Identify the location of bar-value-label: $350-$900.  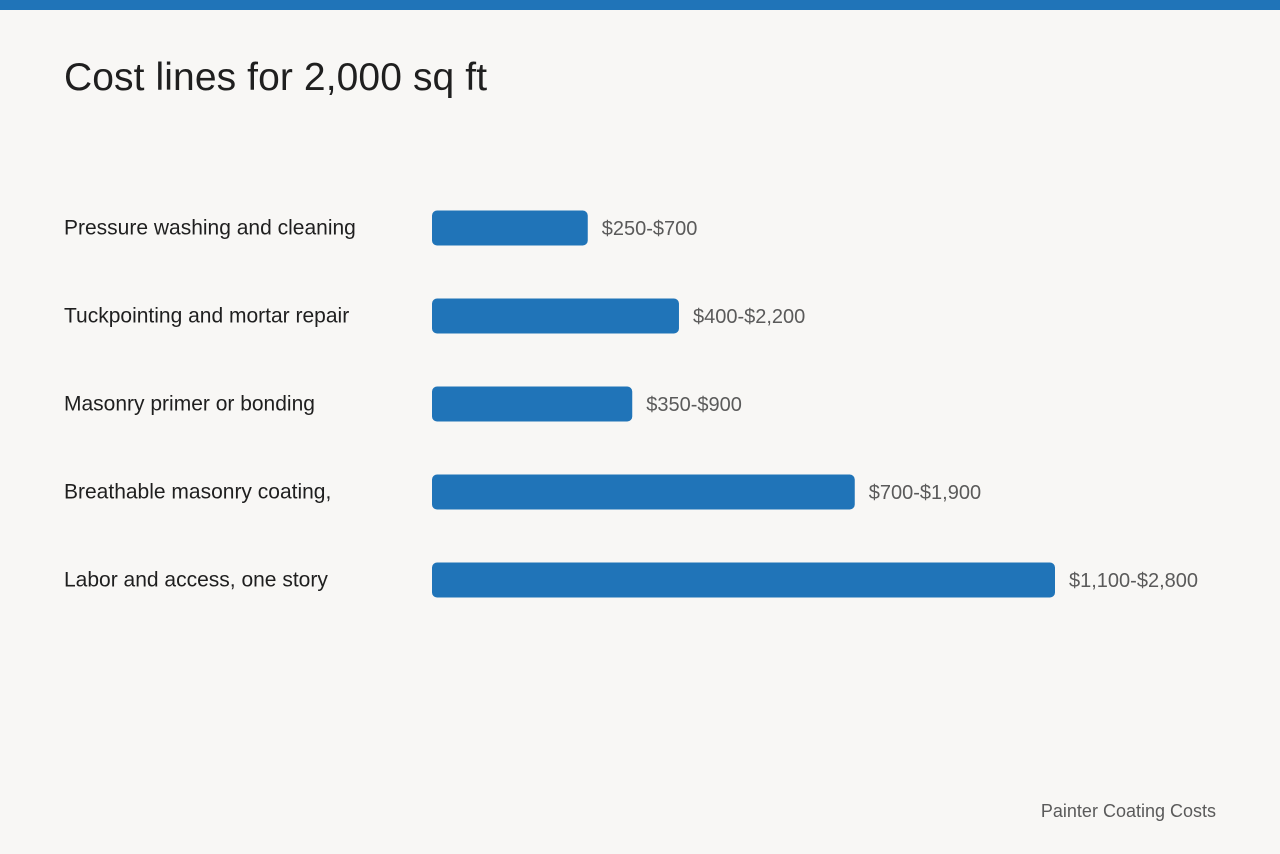
(694, 405).